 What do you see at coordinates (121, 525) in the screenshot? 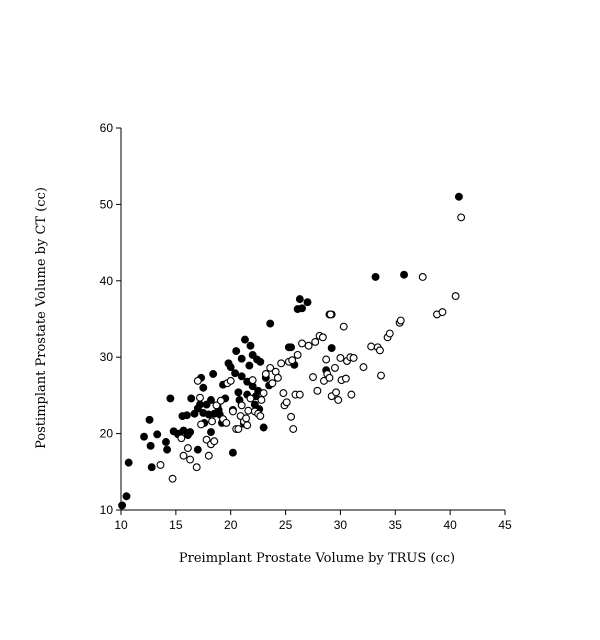
I see `x-tick-label: 10` at bounding box center [121, 525].